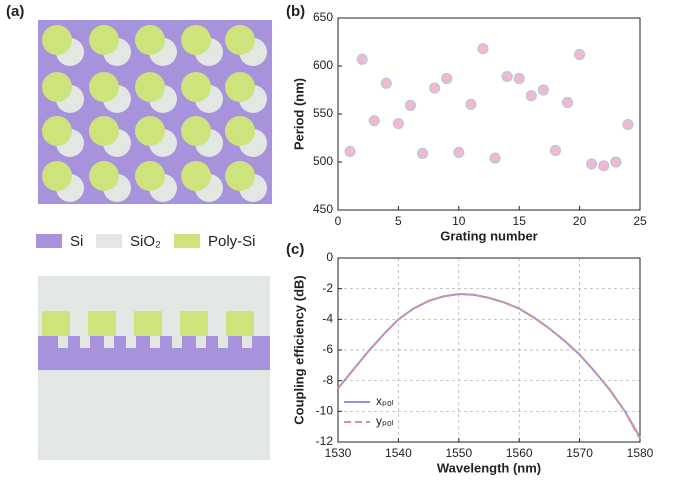 This screenshot has width=686, height=483. Describe the element at coordinates (385, 421) in the screenshot. I see `legend-label: yₚₒₗ` at that location.